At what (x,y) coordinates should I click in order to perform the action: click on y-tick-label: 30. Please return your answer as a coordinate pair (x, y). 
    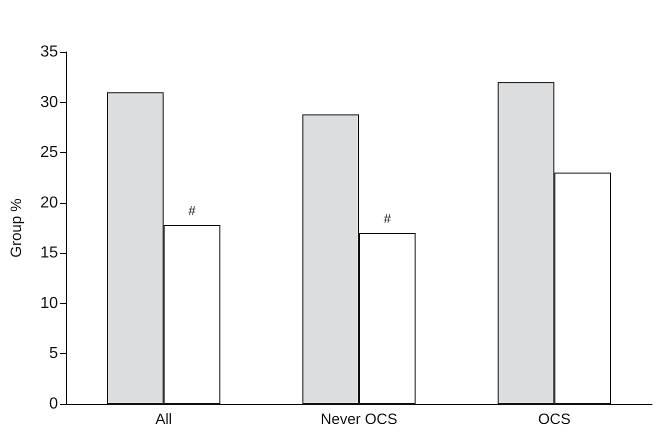
    Looking at the image, I should click on (49, 102).